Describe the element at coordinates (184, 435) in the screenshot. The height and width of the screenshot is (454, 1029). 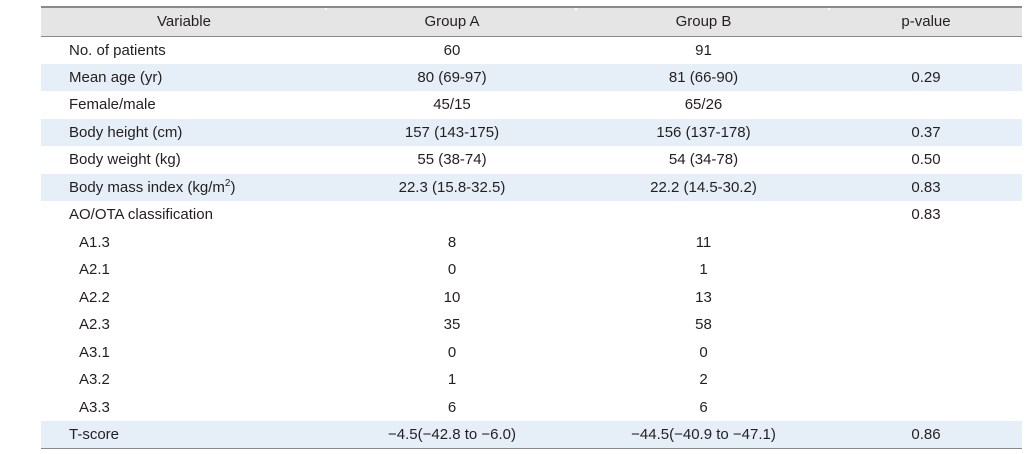
I see `cell-variable: T-score` at that location.